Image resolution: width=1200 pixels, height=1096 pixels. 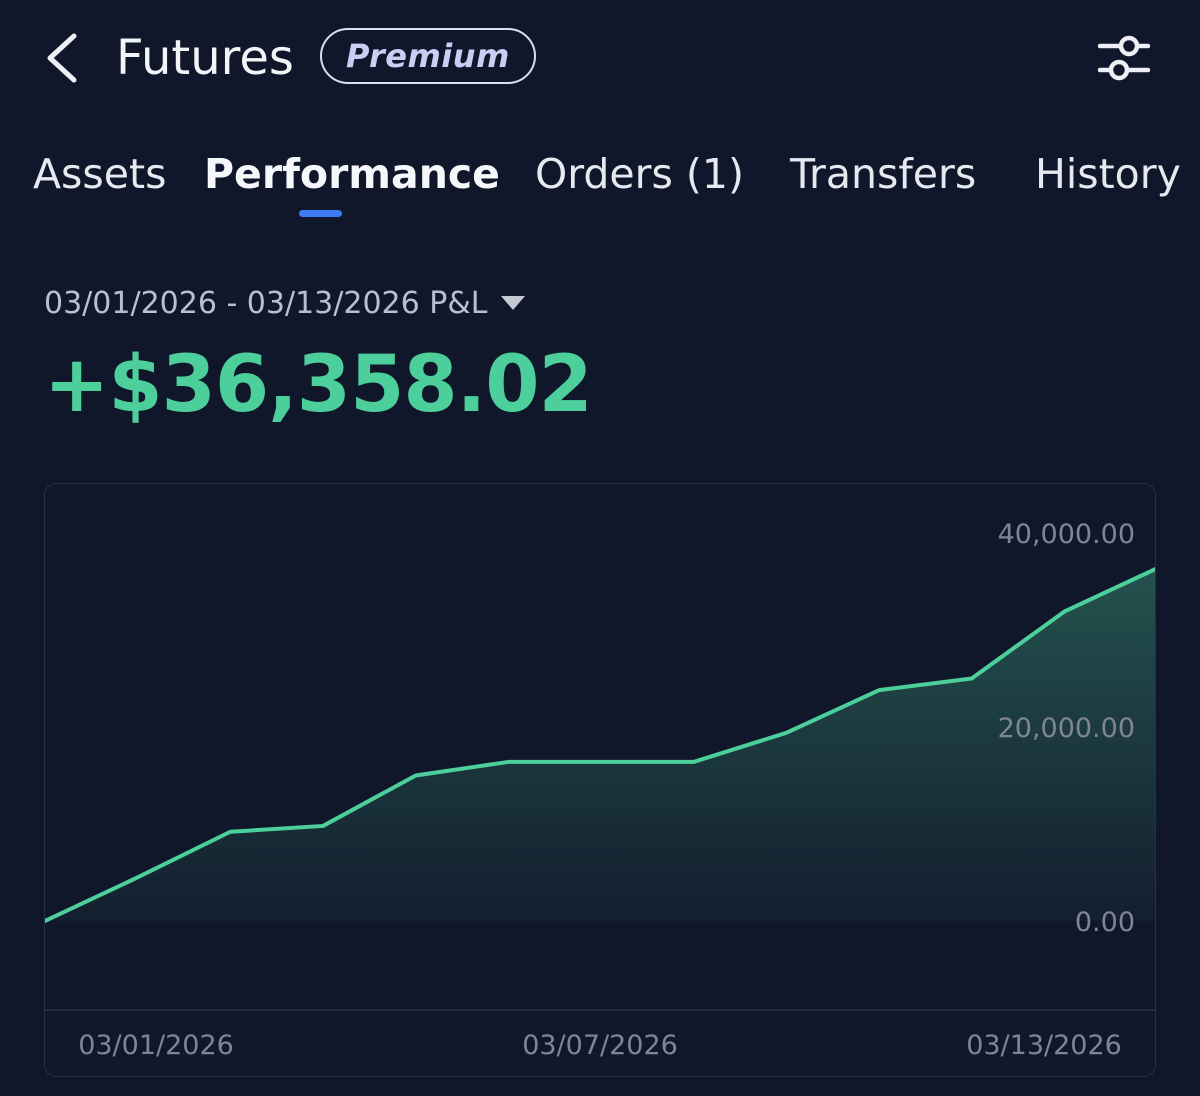 I want to click on filter-button, so click(x=1124, y=58).